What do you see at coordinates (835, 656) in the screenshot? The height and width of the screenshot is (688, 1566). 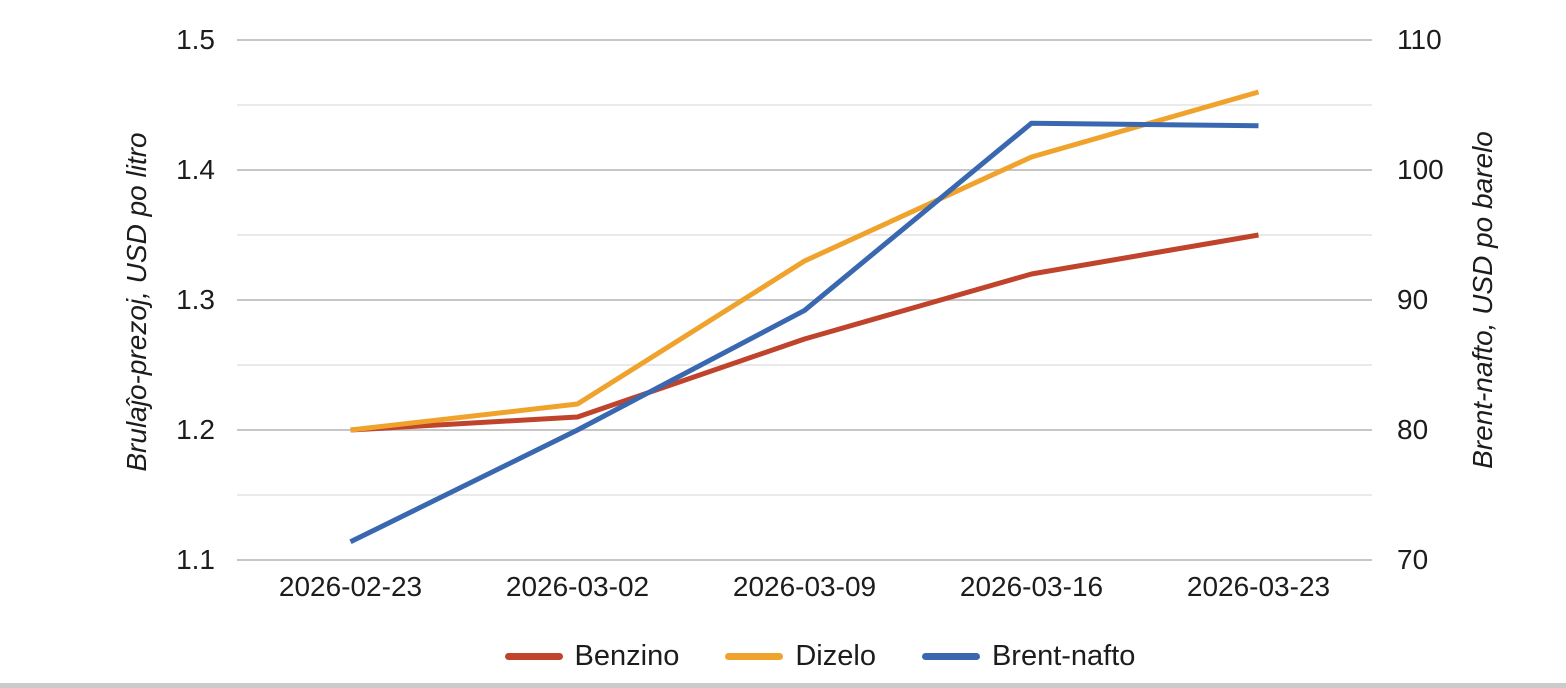 I see `legend-label-dizelo: Dizelo` at bounding box center [835, 656].